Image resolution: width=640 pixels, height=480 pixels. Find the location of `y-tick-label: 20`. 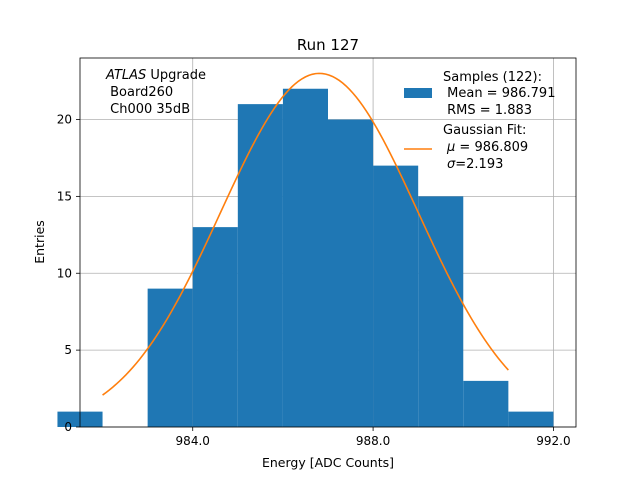

y-tick-label: 20 is located at coordinates (64, 120).